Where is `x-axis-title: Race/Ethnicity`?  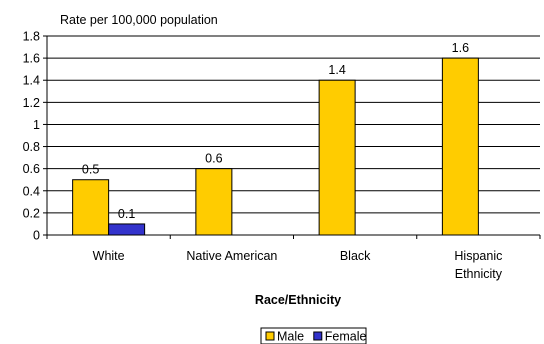
x-axis-title: Race/Ethnicity is located at coordinates (298, 300).